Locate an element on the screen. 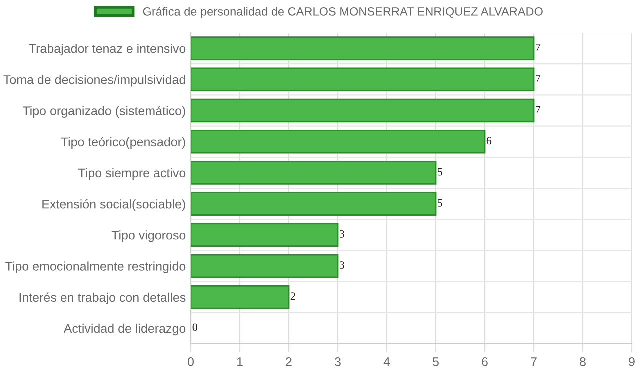 This screenshot has width=639, height=372. x-tick-label: 7 is located at coordinates (534, 362).